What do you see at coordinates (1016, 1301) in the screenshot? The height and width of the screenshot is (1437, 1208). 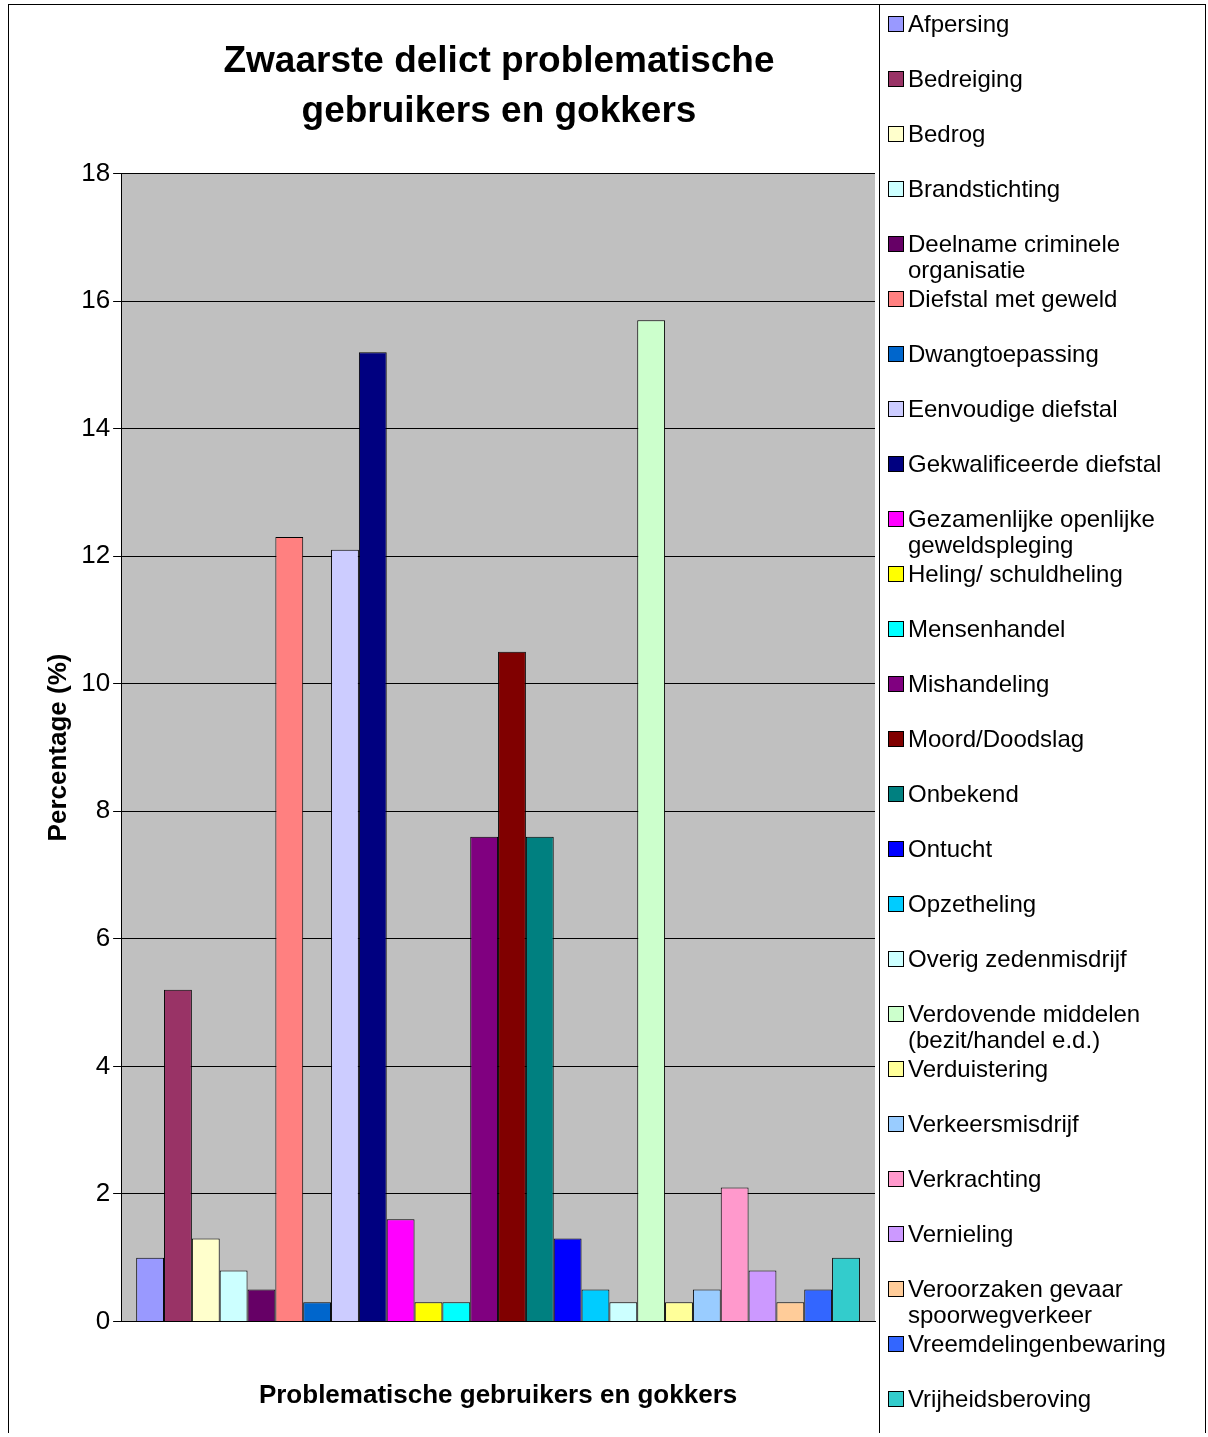 I see `legend-label: Veroorzaken gevaar spoorwegverkeer` at bounding box center [1016, 1301].